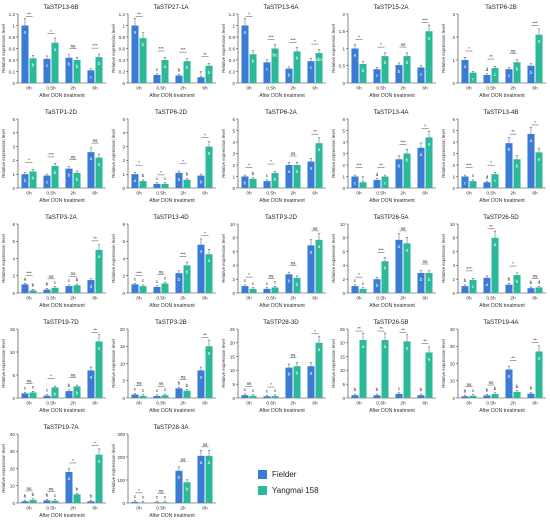  I want to click on chart-title: TaSTP27-1A, so click(171, 7).